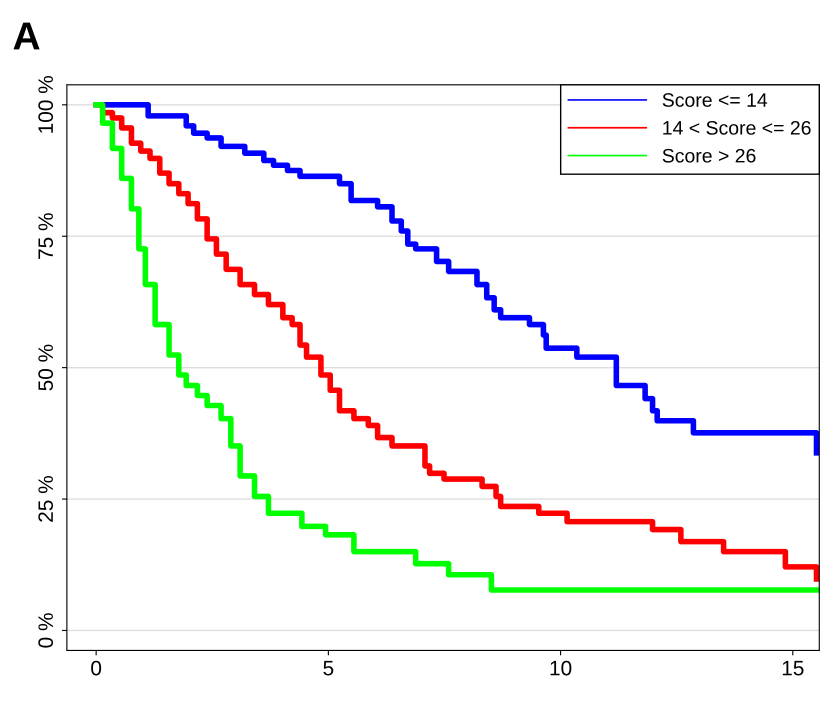 This screenshot has height=707, width=836. Describe the element at coordinates (46, 630) in the screenshot. I see `y-tick-label: 0 %` at that location.